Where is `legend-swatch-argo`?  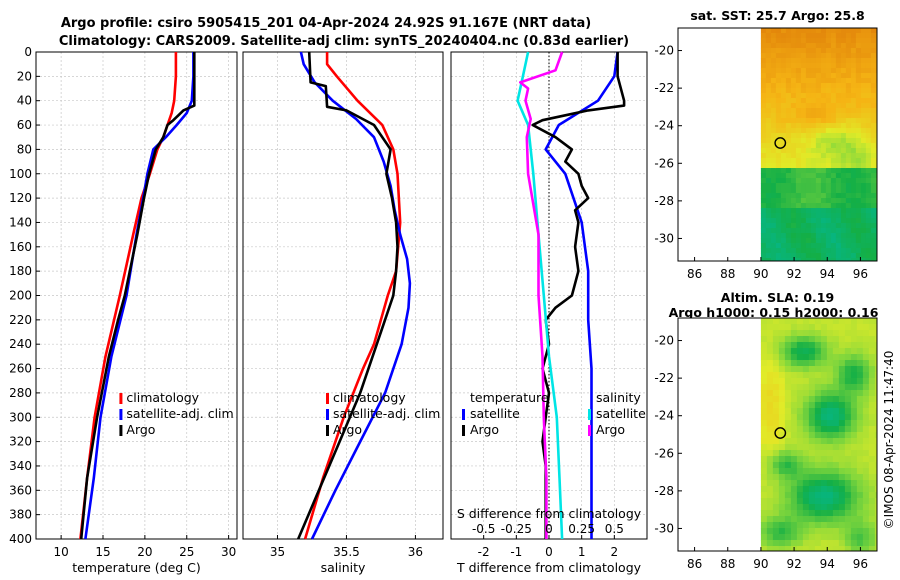
legend-swatch-argo is located at coordinates (121, 430).